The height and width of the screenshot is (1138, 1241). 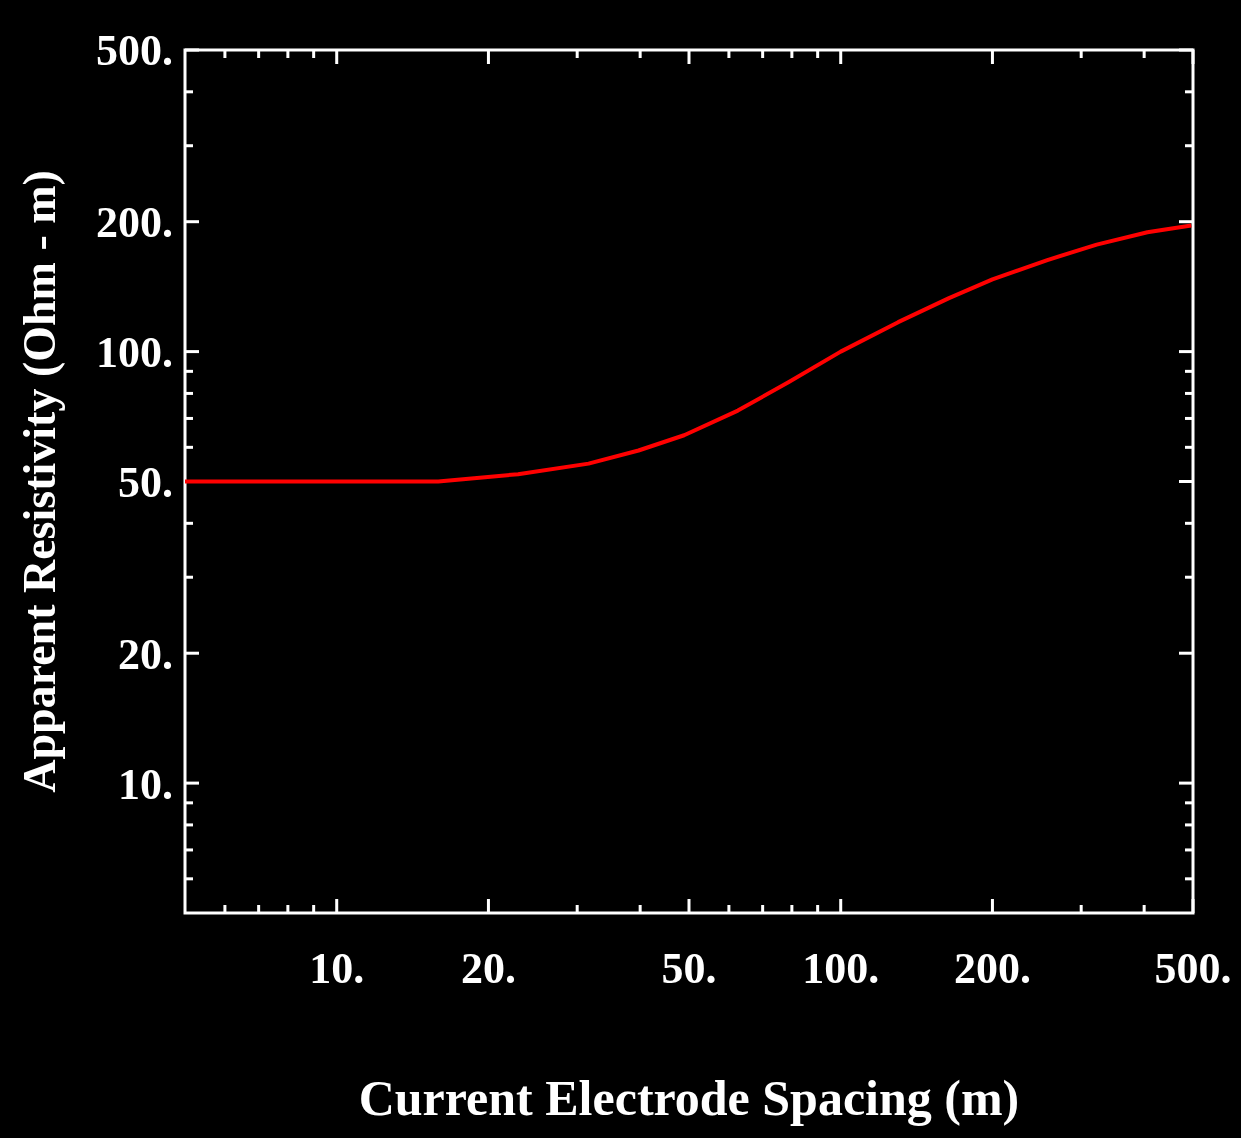 What do you see at coordinates (145, 654) in the screenshot?
I see `y-tick-label: 20.` at bounding box center [145, 654].